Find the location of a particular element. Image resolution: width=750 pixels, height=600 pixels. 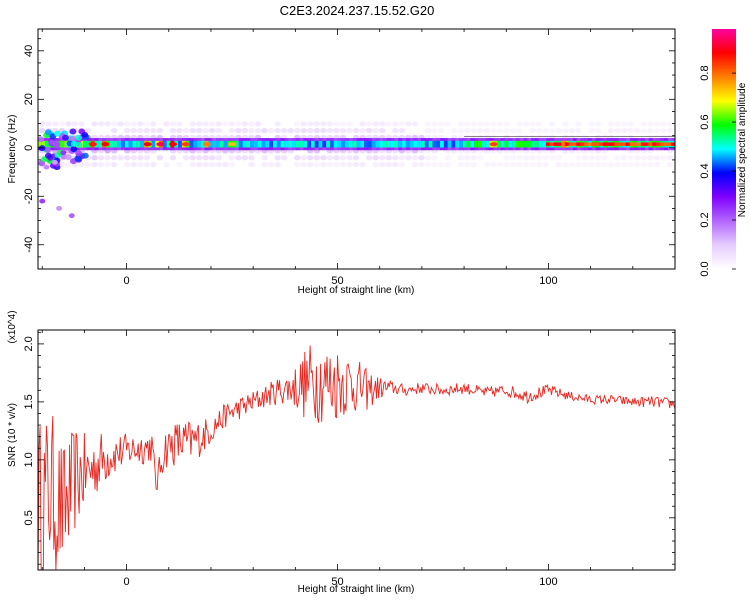

spectrogram-scatter-cell is located at coordinates (59, 208).